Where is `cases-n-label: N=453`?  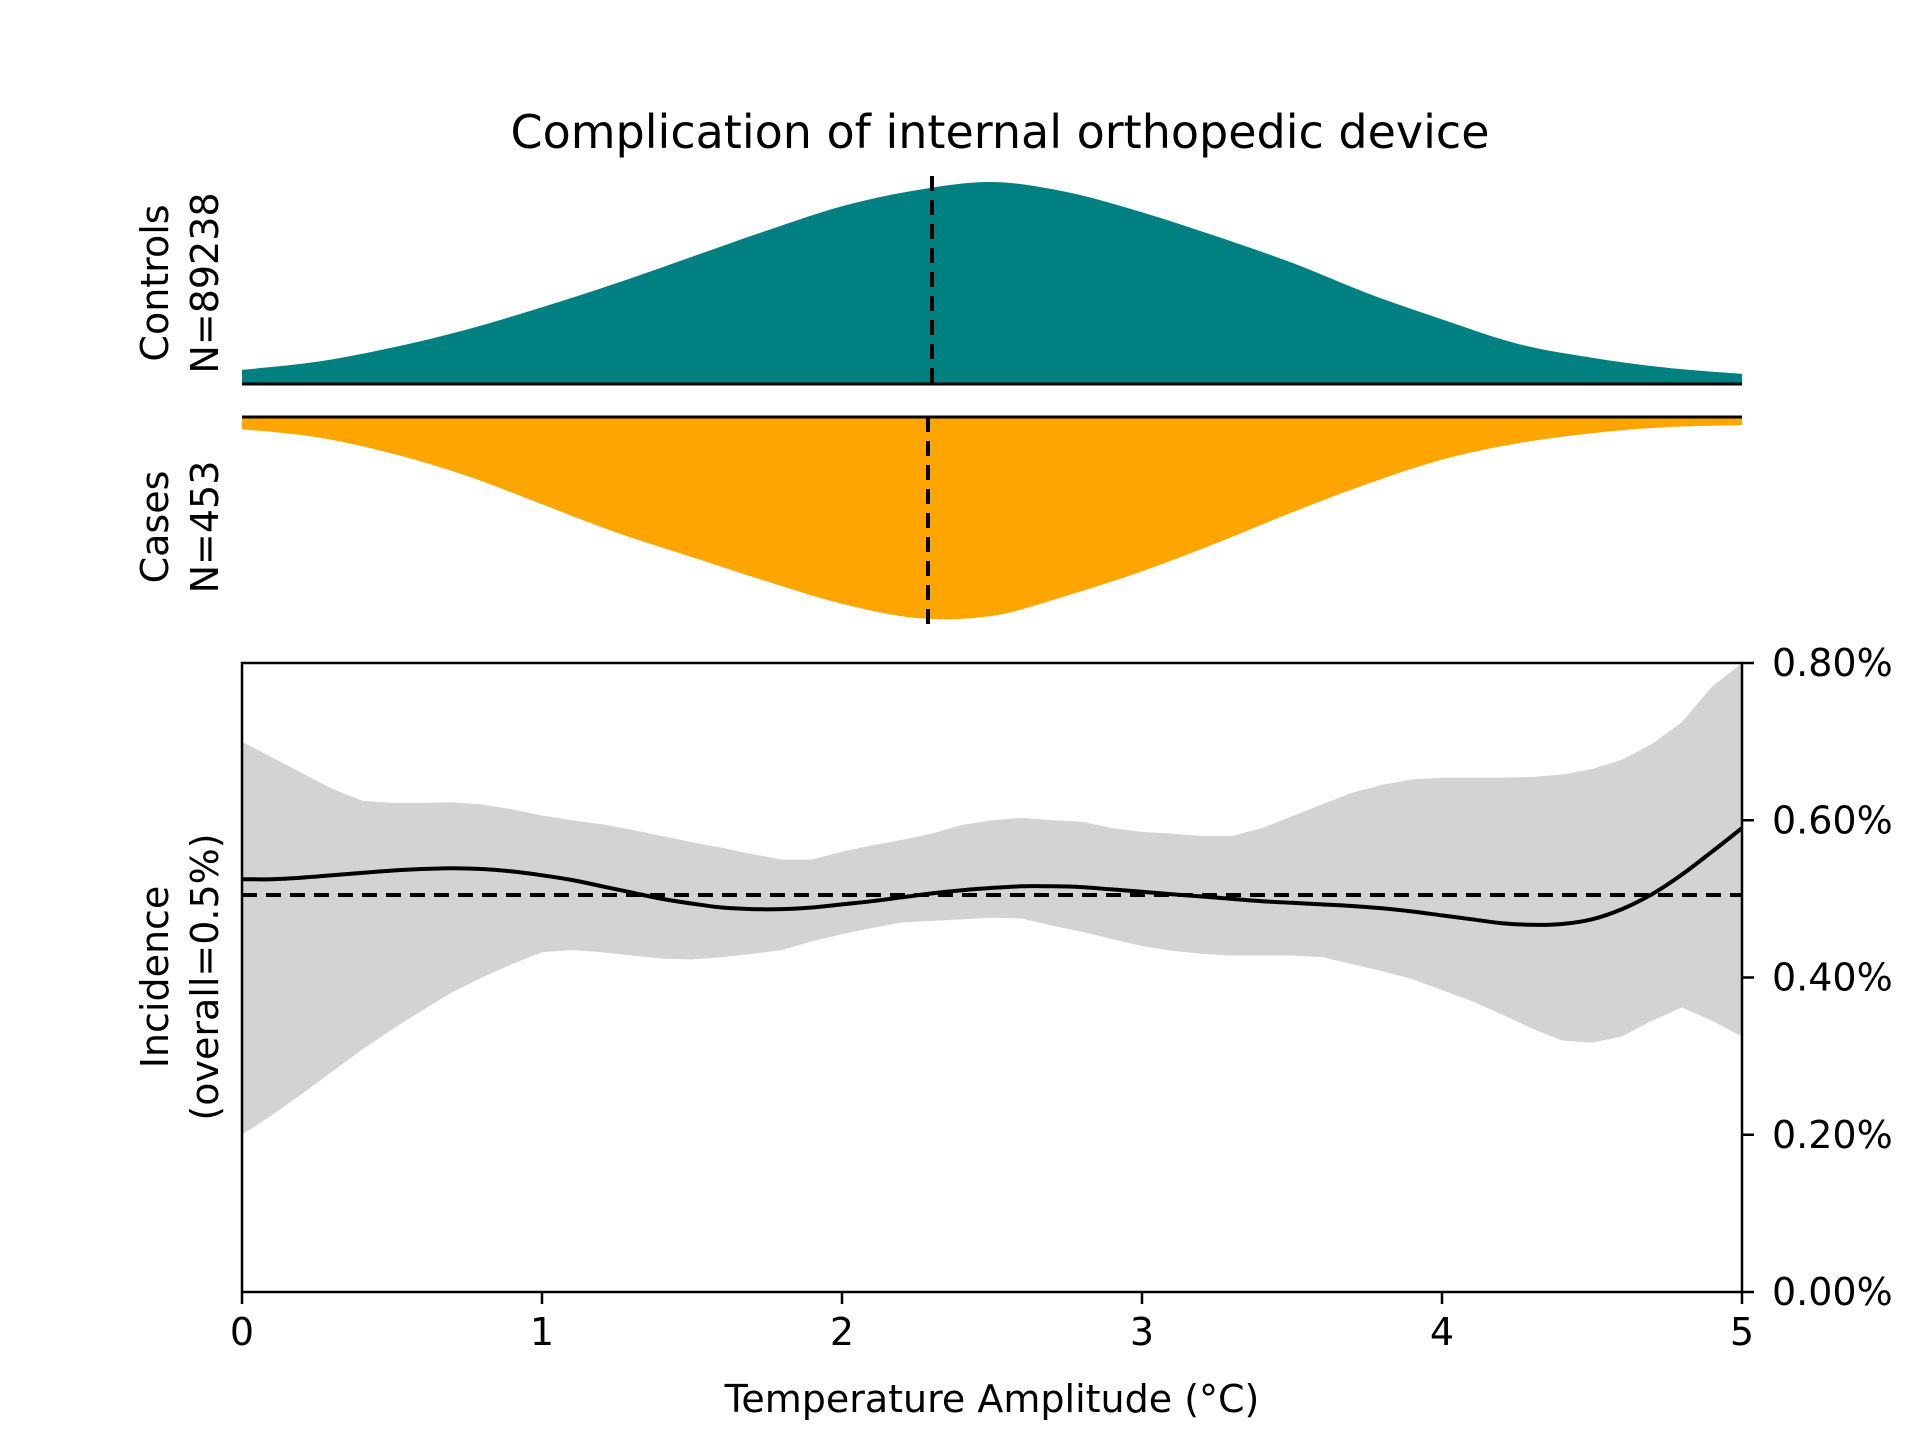
cases-n-label: N=453 is located at coordinates (205, 527).